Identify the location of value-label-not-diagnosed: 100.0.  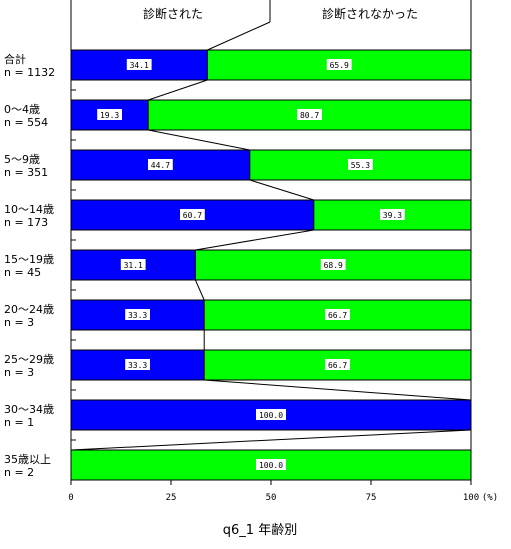
(271, 465).